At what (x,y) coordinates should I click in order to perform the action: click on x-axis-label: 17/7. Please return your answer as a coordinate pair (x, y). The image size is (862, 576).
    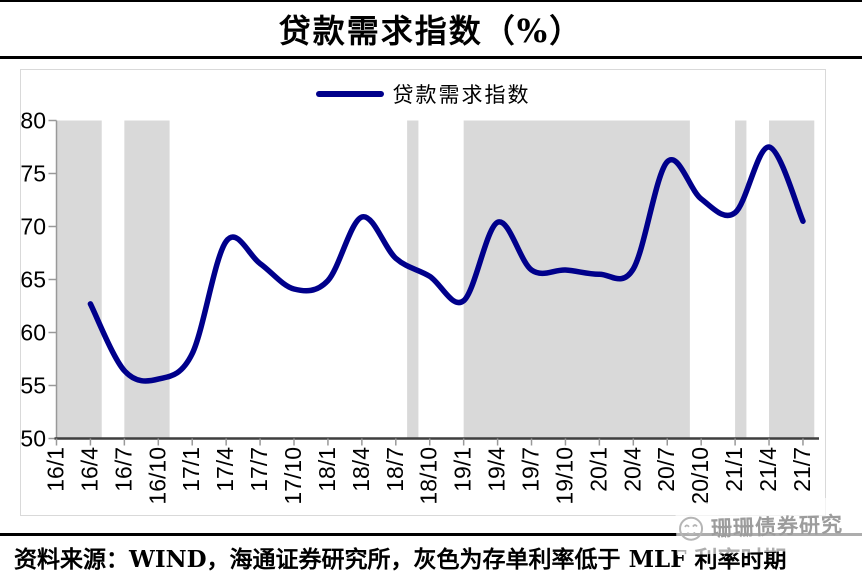
    Looking at the image, I should click on (259, 469).